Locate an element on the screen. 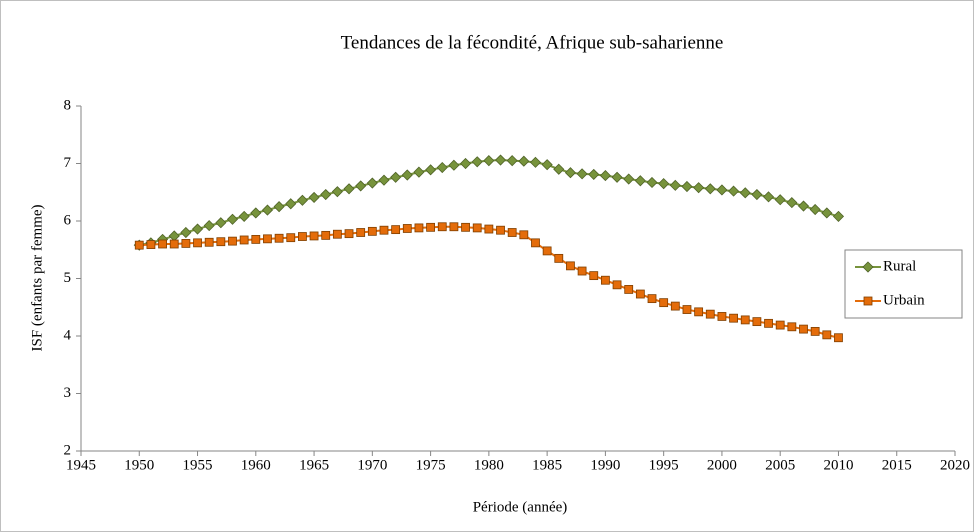 Image resolution: width=974 pixels, height=532 pixels. y-tick-label: 5 is located at coordinates (68, 278).